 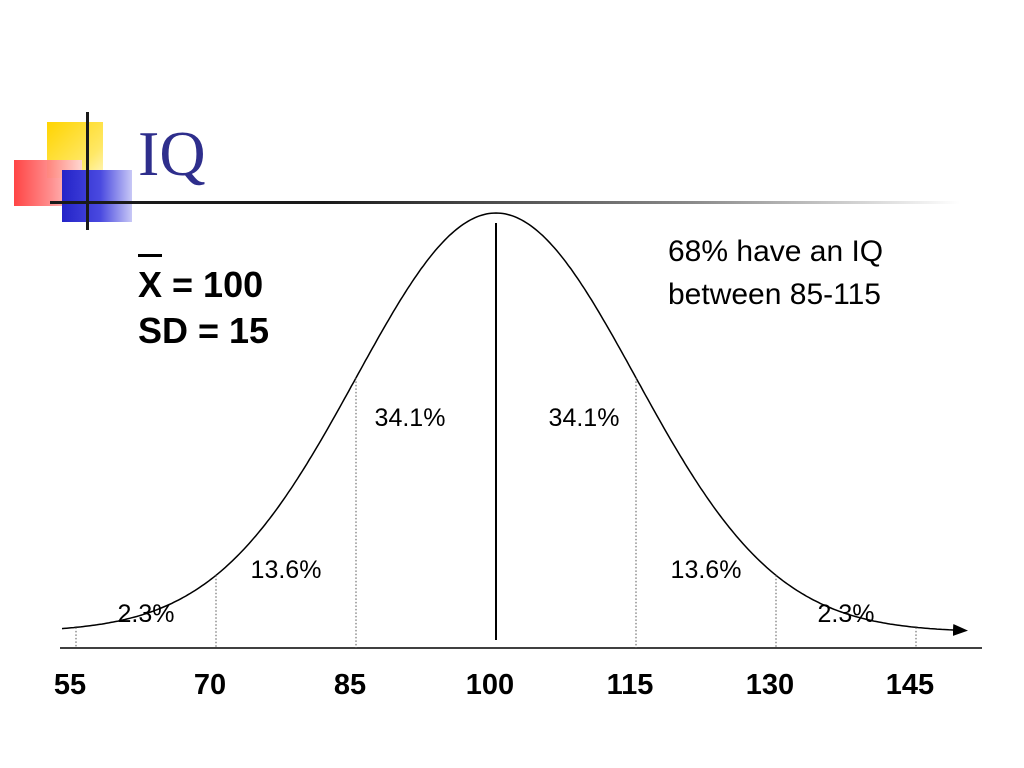 I want to click on stats-block: X = 100 SD = 15, so click(x=204, y=304).